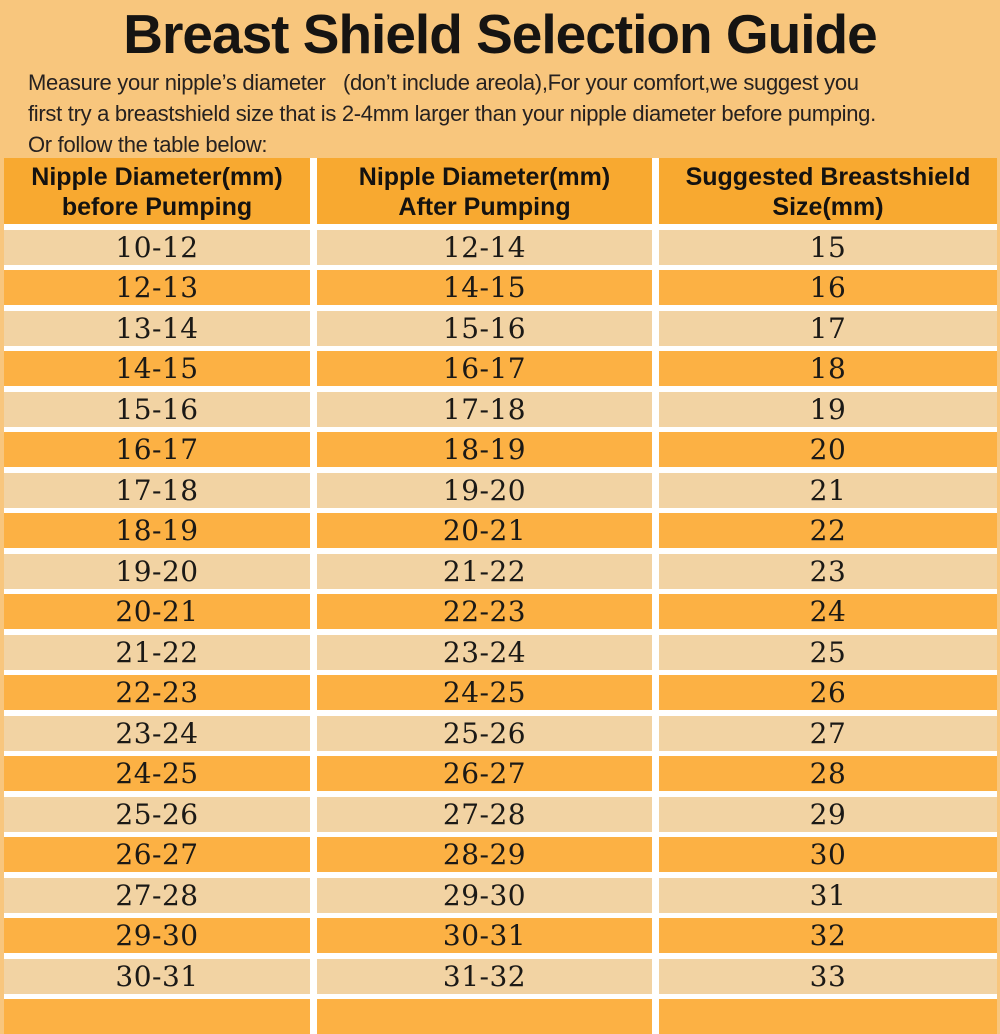  I want to click on table-cell: 21, so click(828, 490).